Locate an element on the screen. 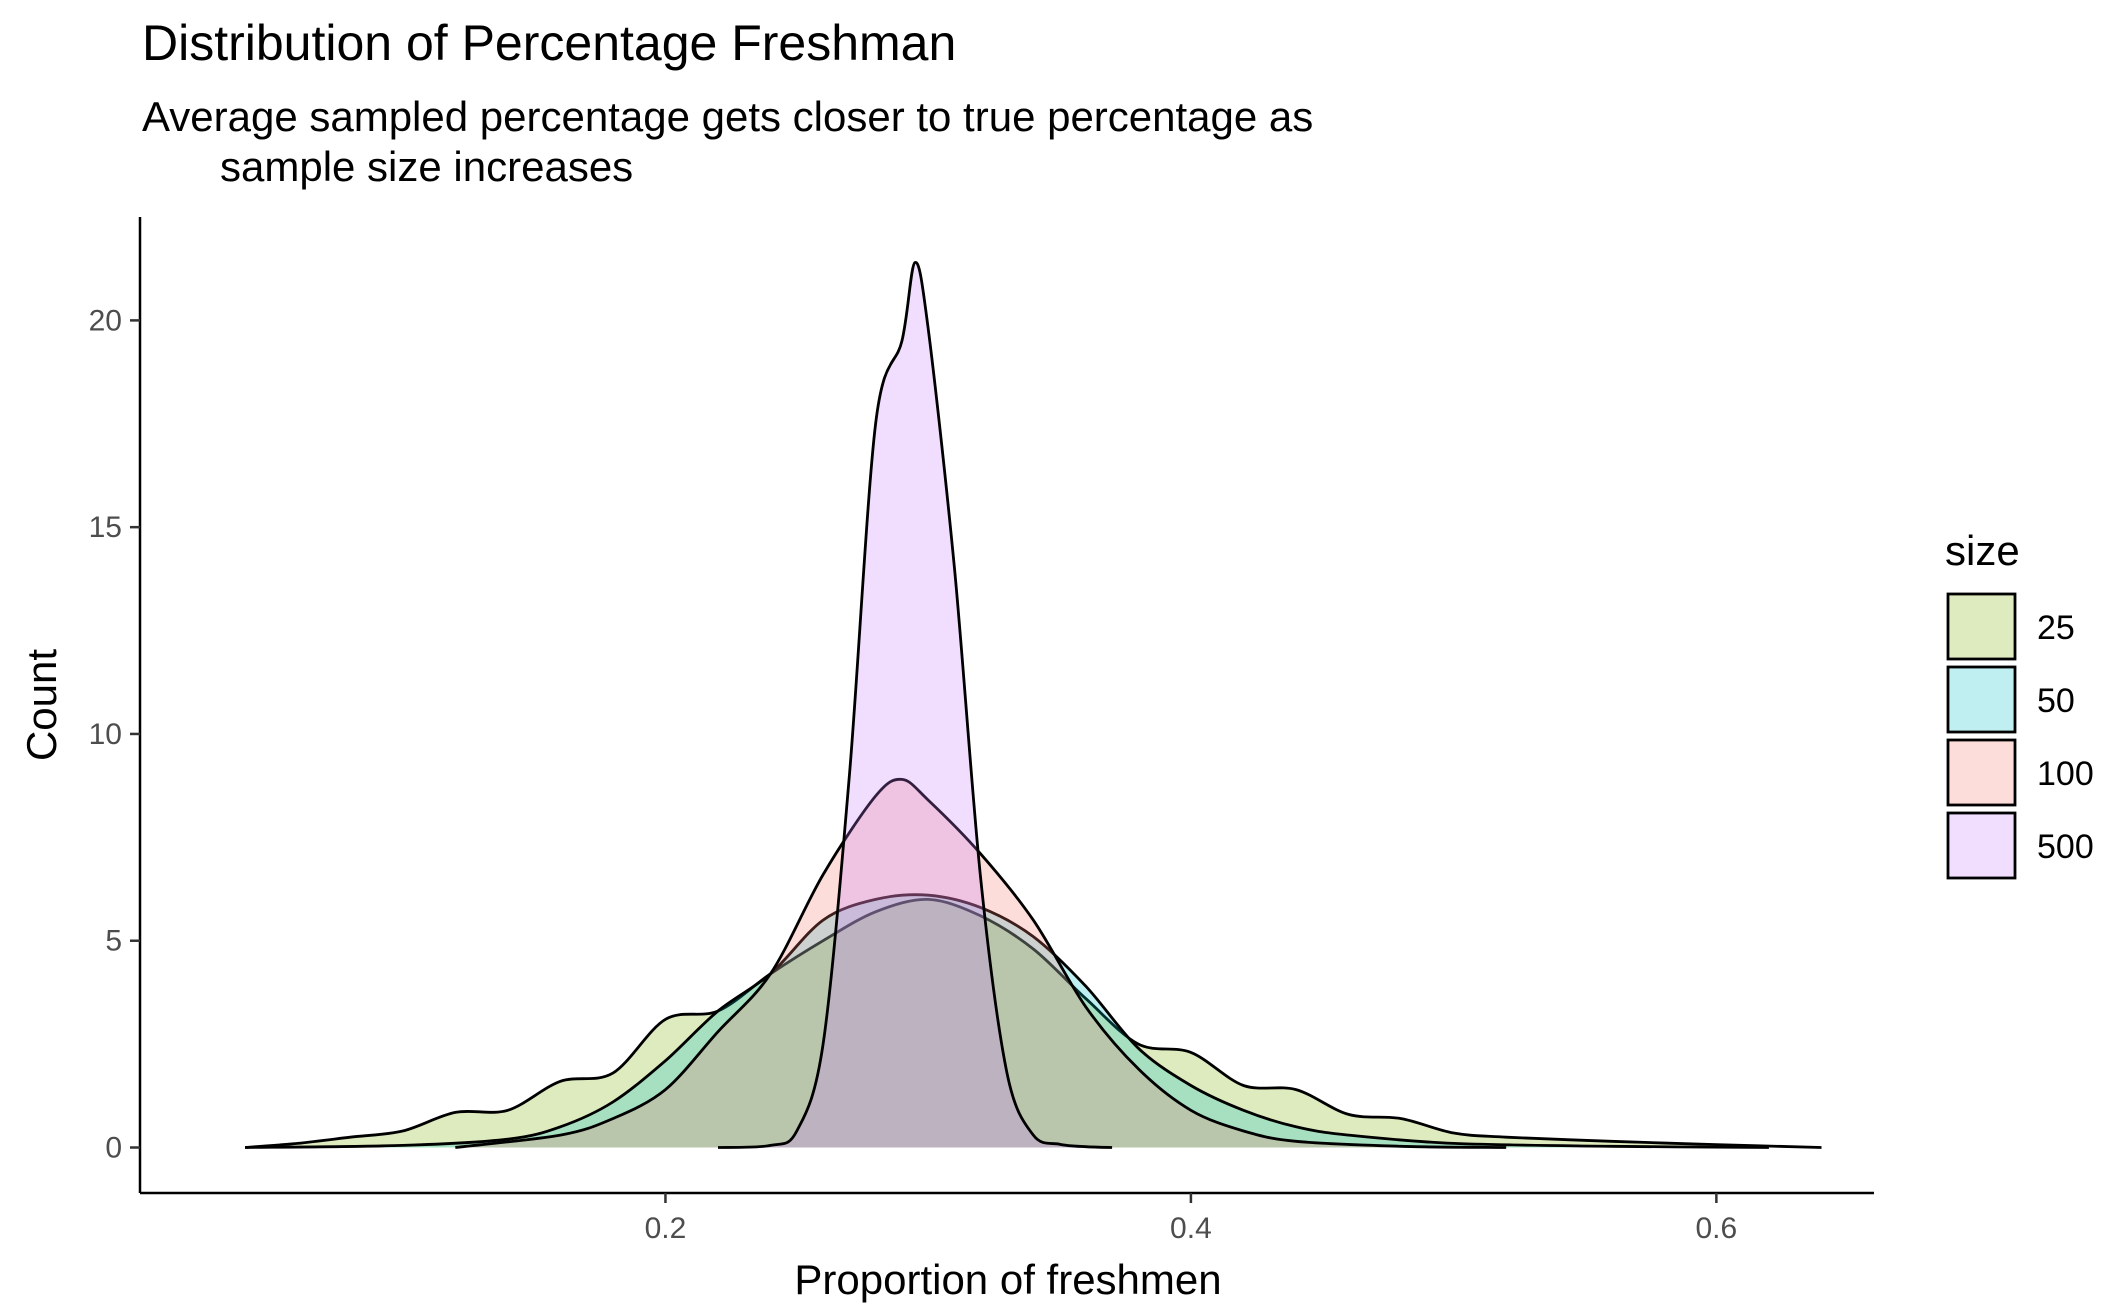  x-tick-label: 0.2 is located at coordinates (666, 1228).